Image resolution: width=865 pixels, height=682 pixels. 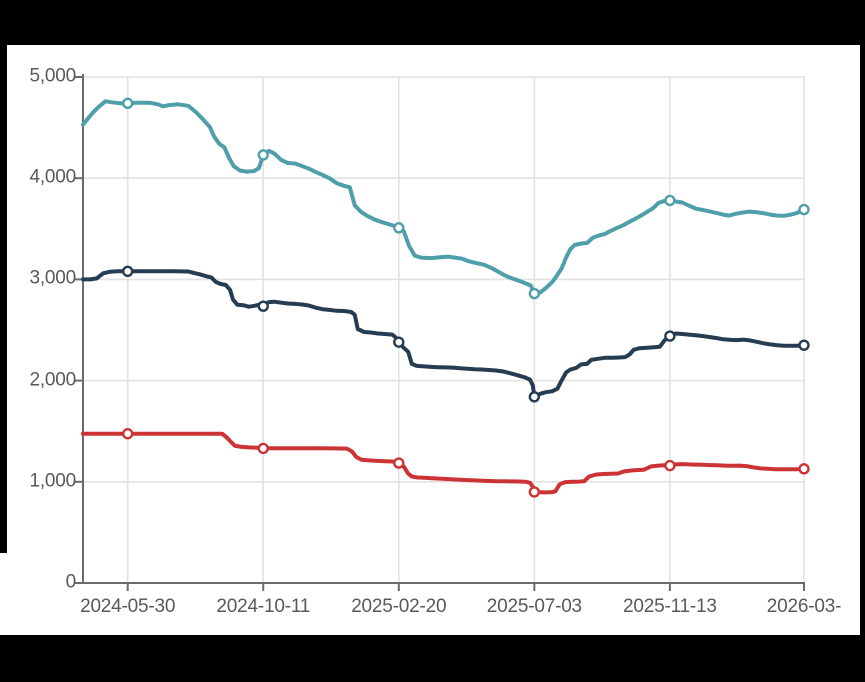 I want to click on window-border-left, so click(x=3, y=299).